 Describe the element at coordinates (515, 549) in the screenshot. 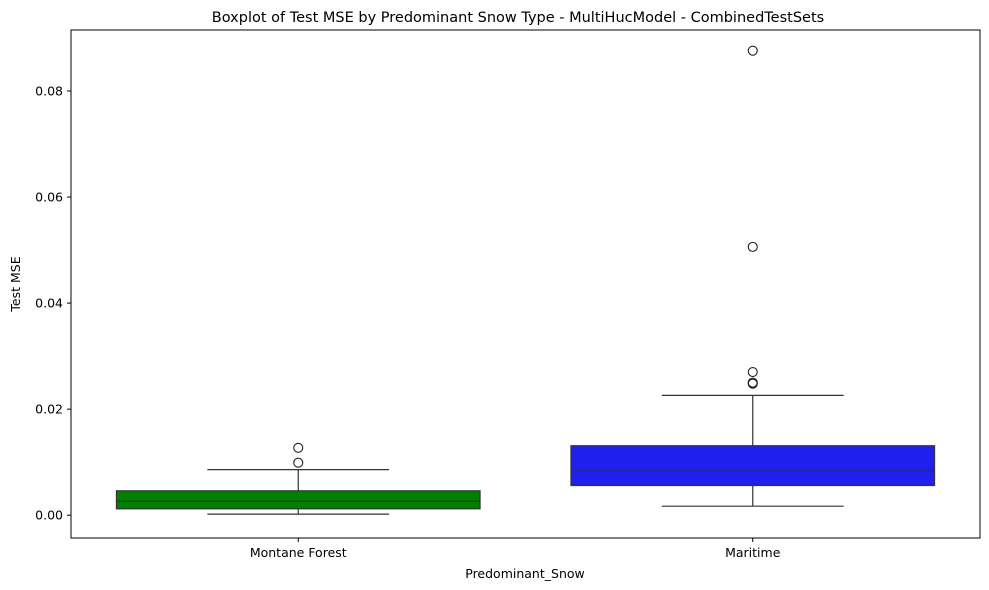

I see `x-axis: Montane Forest Maritime` at that location.